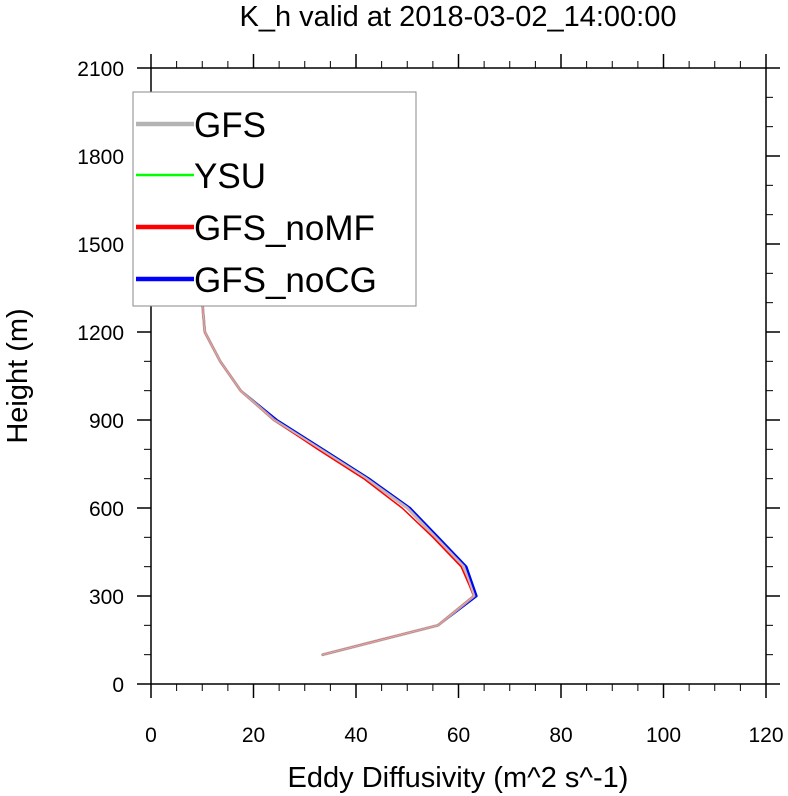 The width and height of the screenshot is (788, 796). What do you see at coordinates (253, 735) in the screenshot?
I see `x-tick-label: 20` at bounding box center [253, 735].